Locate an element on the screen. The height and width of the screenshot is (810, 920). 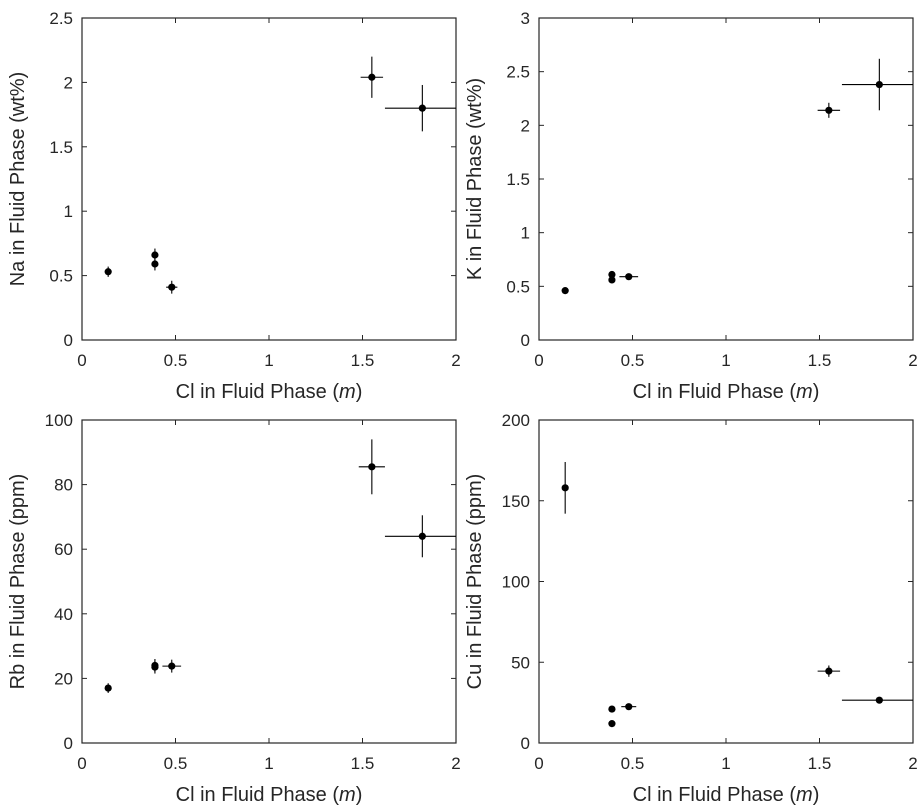
y-axis-label: Na in Fluid Phase (wt%) is located at coordinates (18, 179).